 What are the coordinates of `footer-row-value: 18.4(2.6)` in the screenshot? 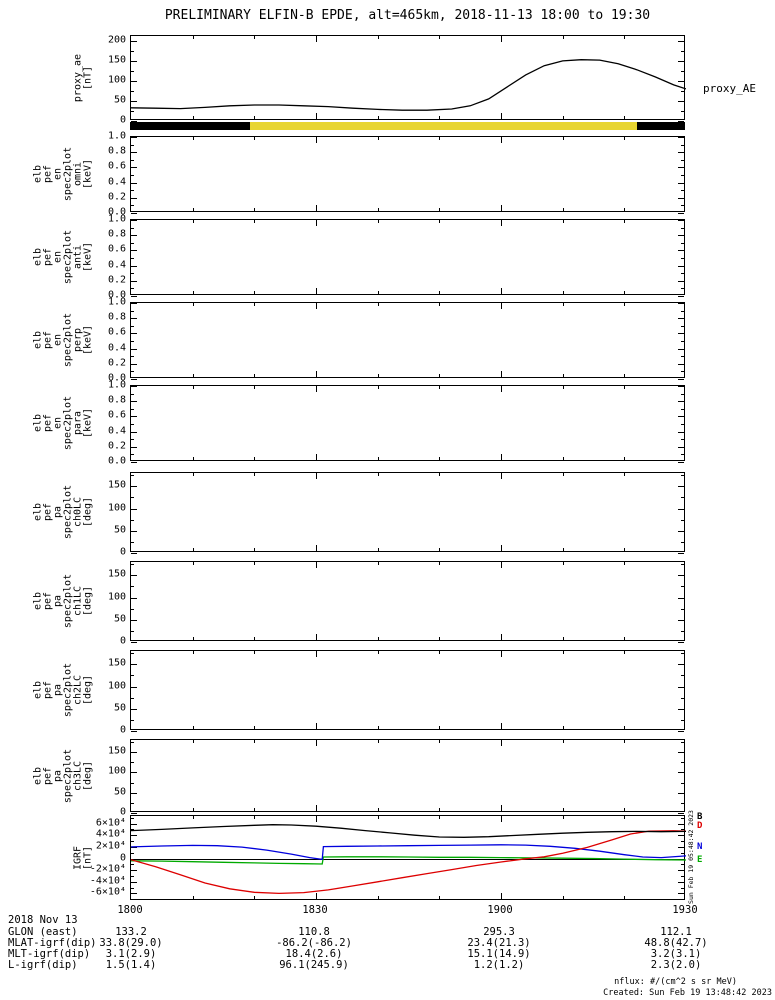 It's located at (314, 954).